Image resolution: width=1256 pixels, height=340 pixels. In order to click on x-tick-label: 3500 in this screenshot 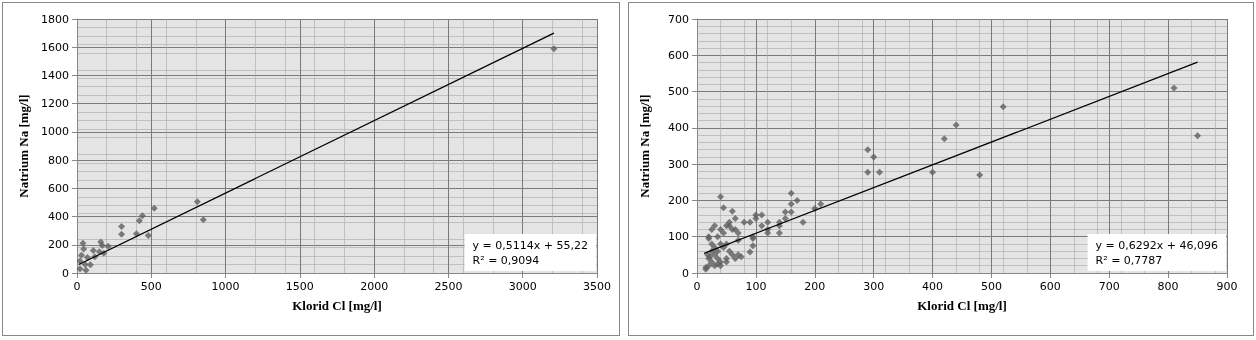, I will do `click(597, 286)`.